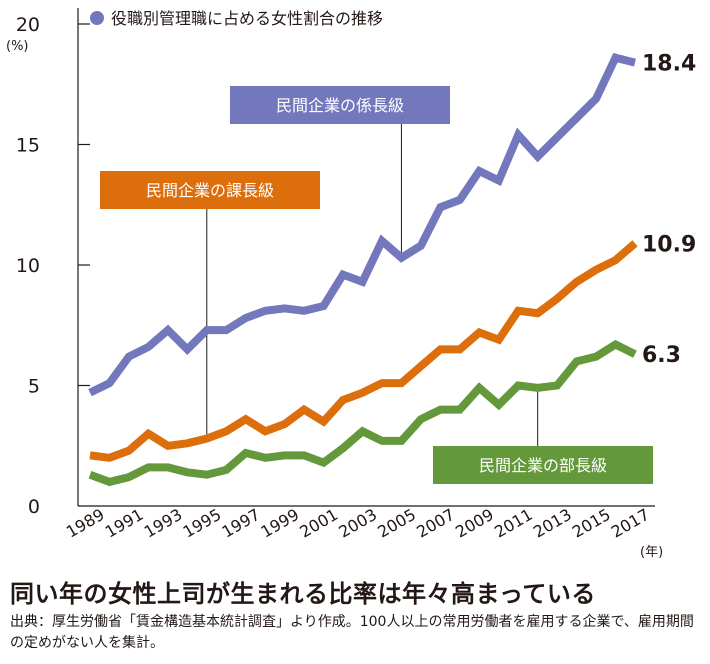 Image resolution: width=710 pixels, height=664 pixels. Describe the element at coordinates (163, 523) in the screenshot. I see `x-tick-label: 1993` at that location.